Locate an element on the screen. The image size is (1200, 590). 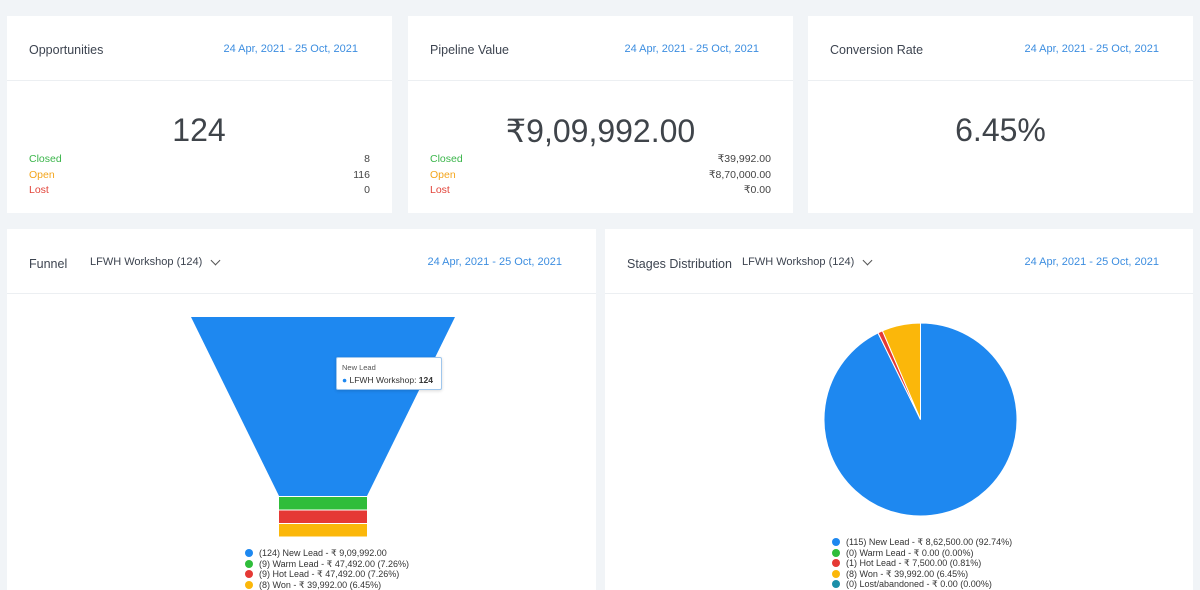
tooltip-value: 124 is located at coordinates (425, 380).